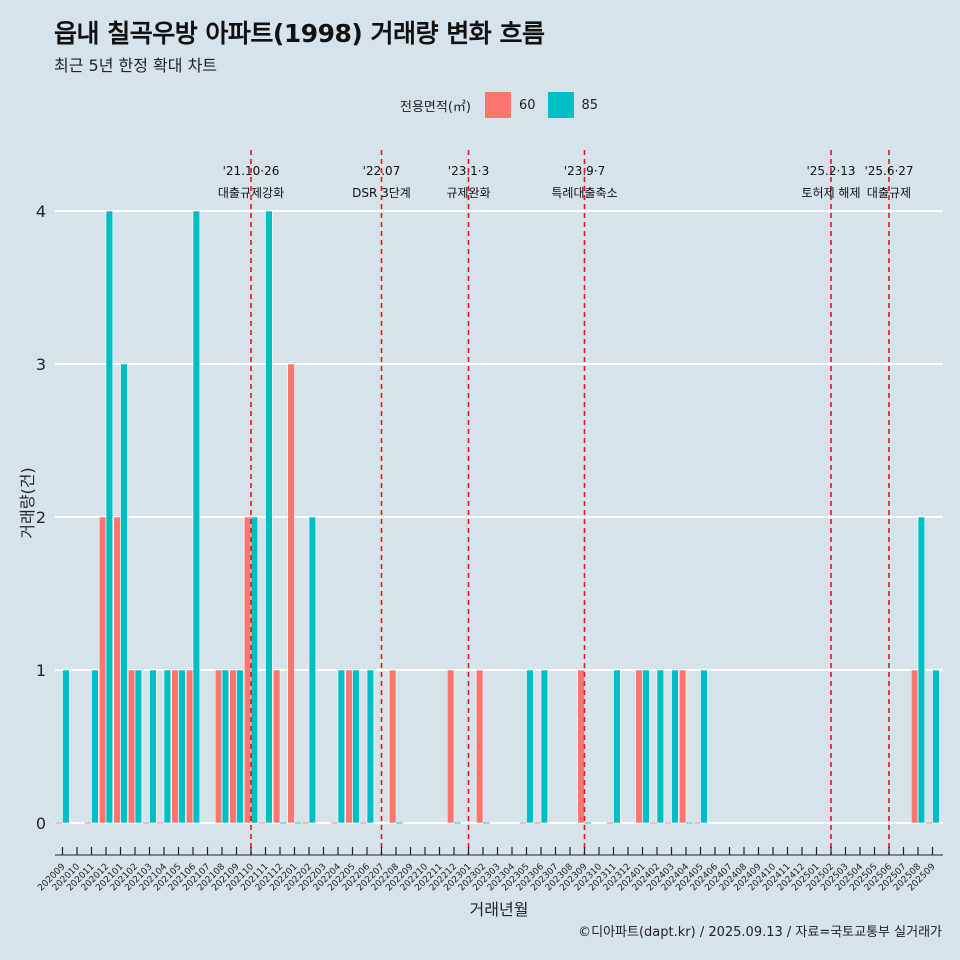 This screenshot has width=960, height=960. I want to click on legend-item-60: 60, so click(510, 105).